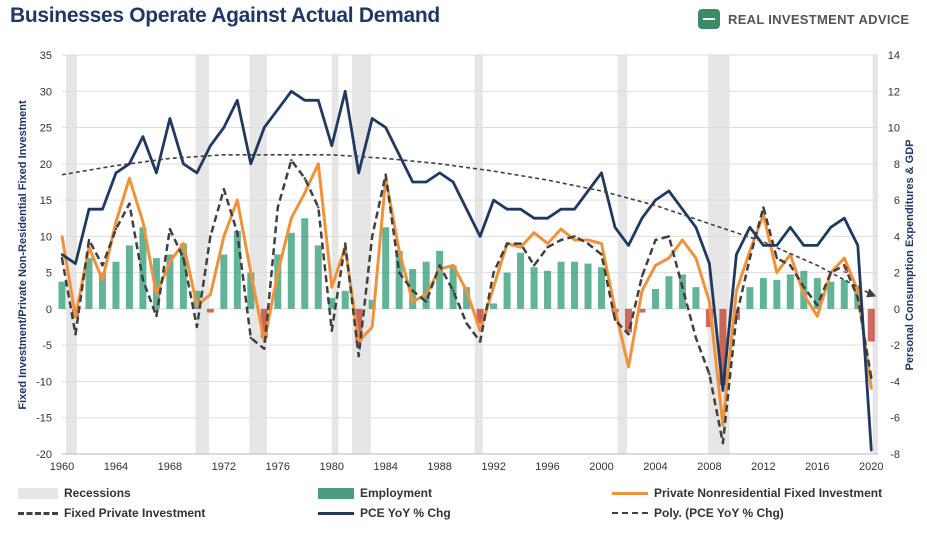 This screenshot has width=927, height=539. Describe the element at coordinates (47, 346) in the screenshot. I see `y-left-tick-label: -5` at that location.